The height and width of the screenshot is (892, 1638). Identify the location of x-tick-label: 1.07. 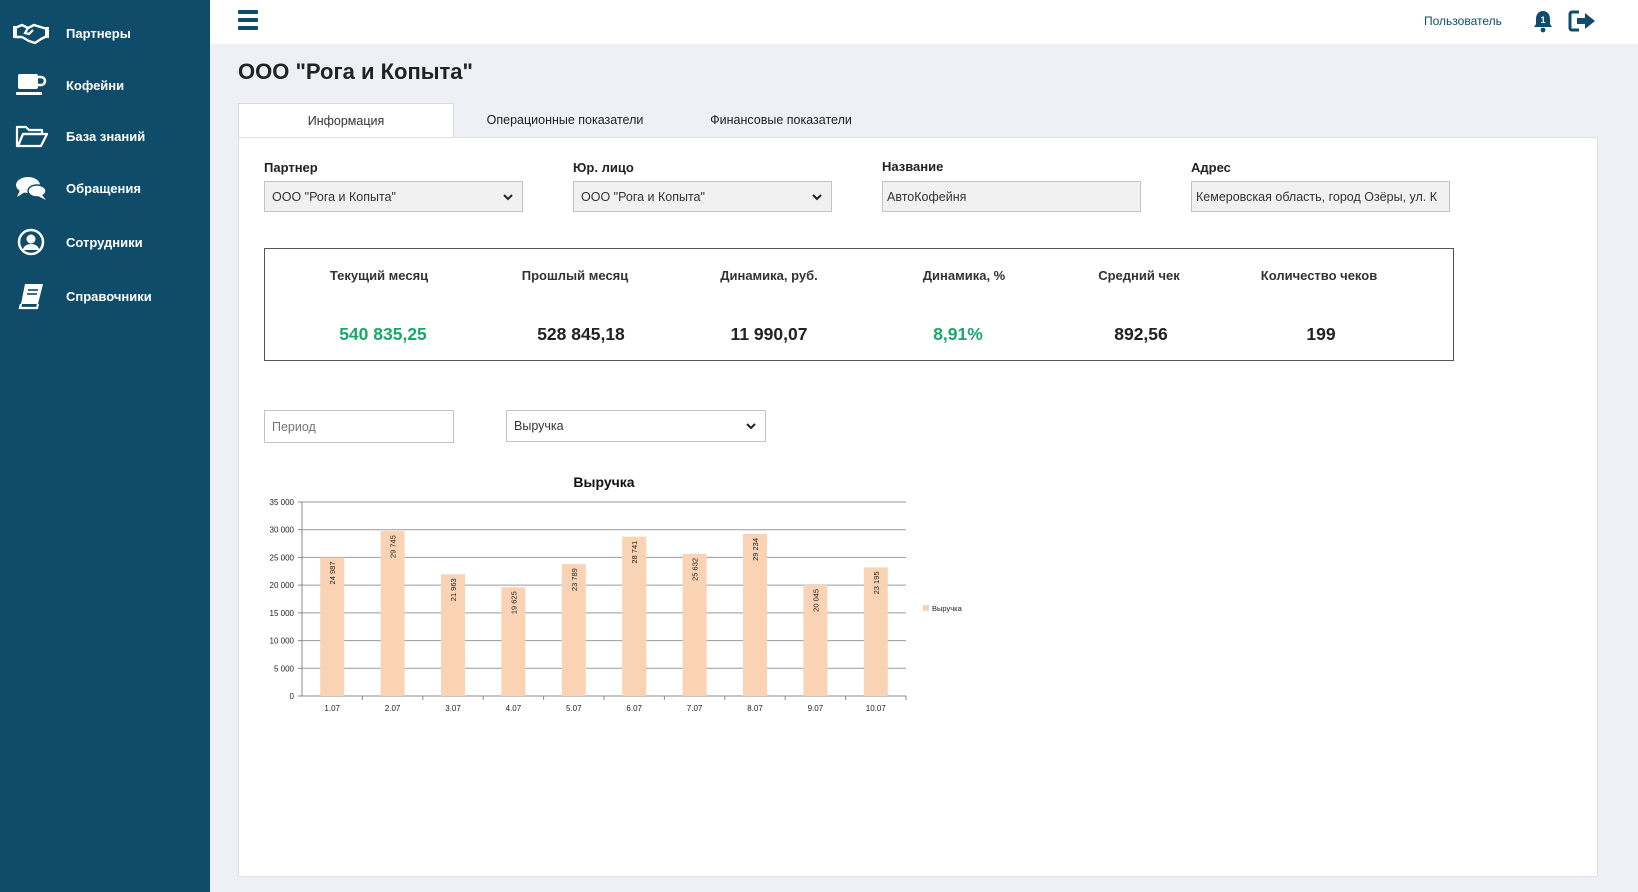
(332, 708).